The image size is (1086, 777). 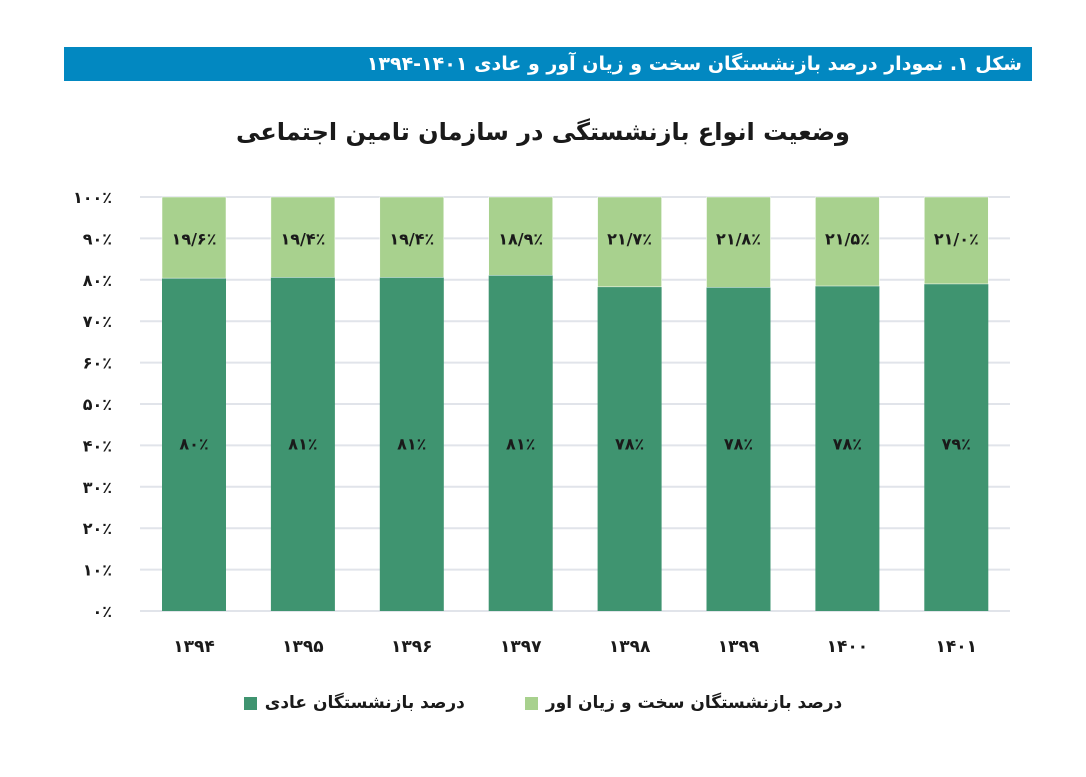 What do you see at coordinates (630, 647) in the screenshot?
I see `x-tick-label: ۱۳۹۸` at bounding box center [630, 647].